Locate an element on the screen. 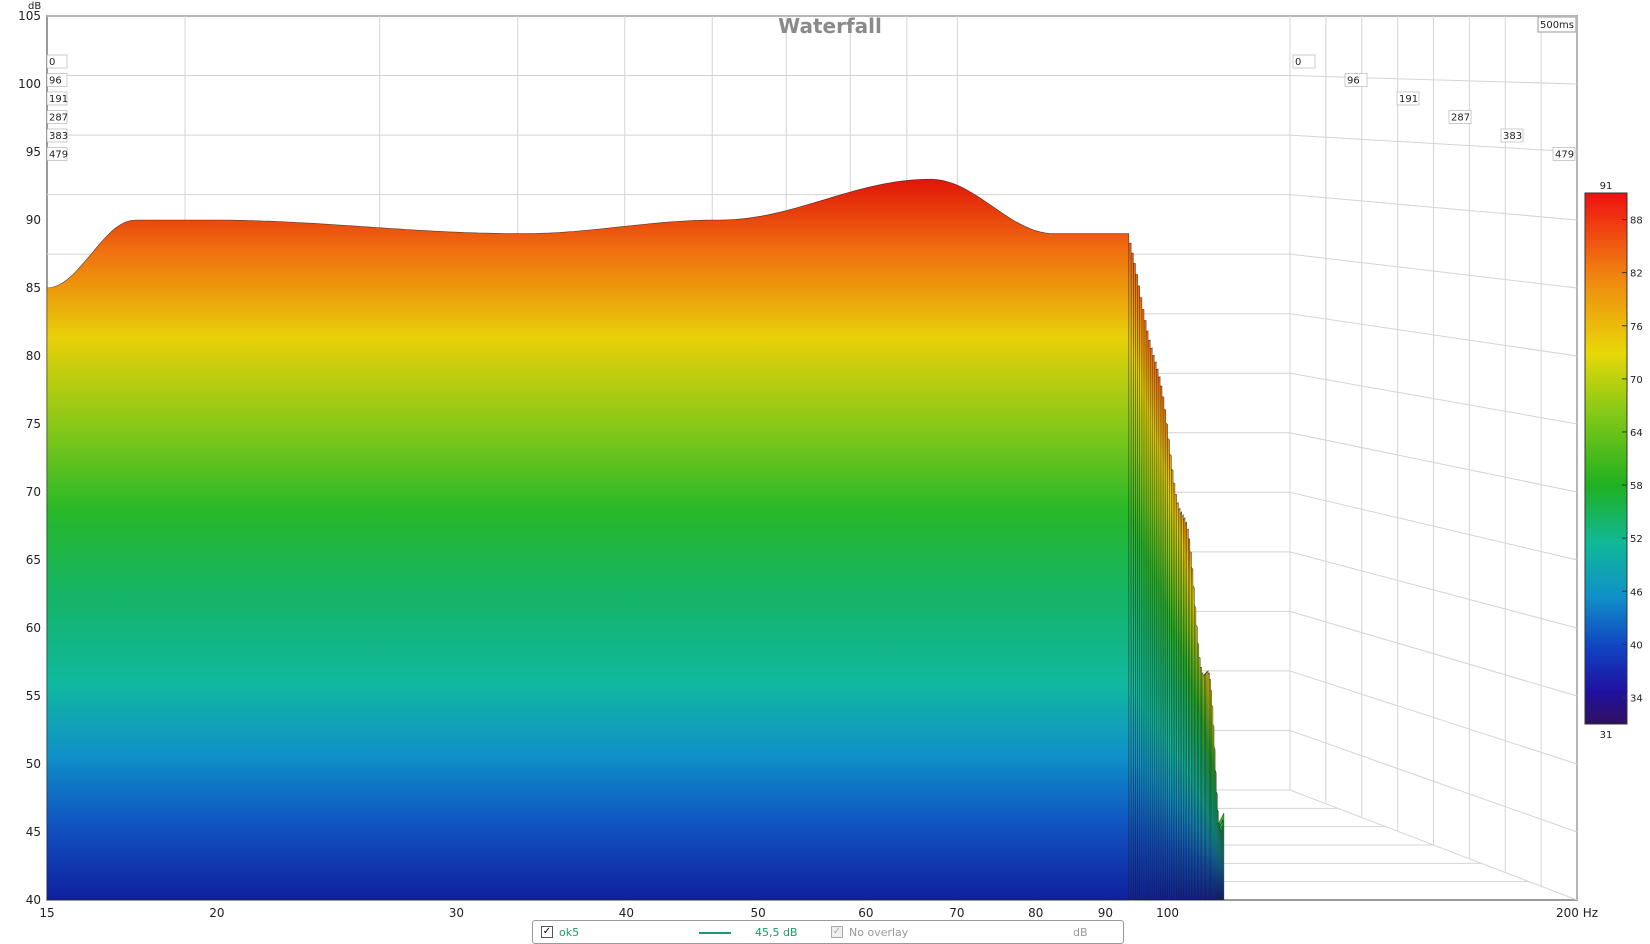 The image size is (1650, 944). colorbar-tick-label: 58 is located at coordinates (1636, 486).